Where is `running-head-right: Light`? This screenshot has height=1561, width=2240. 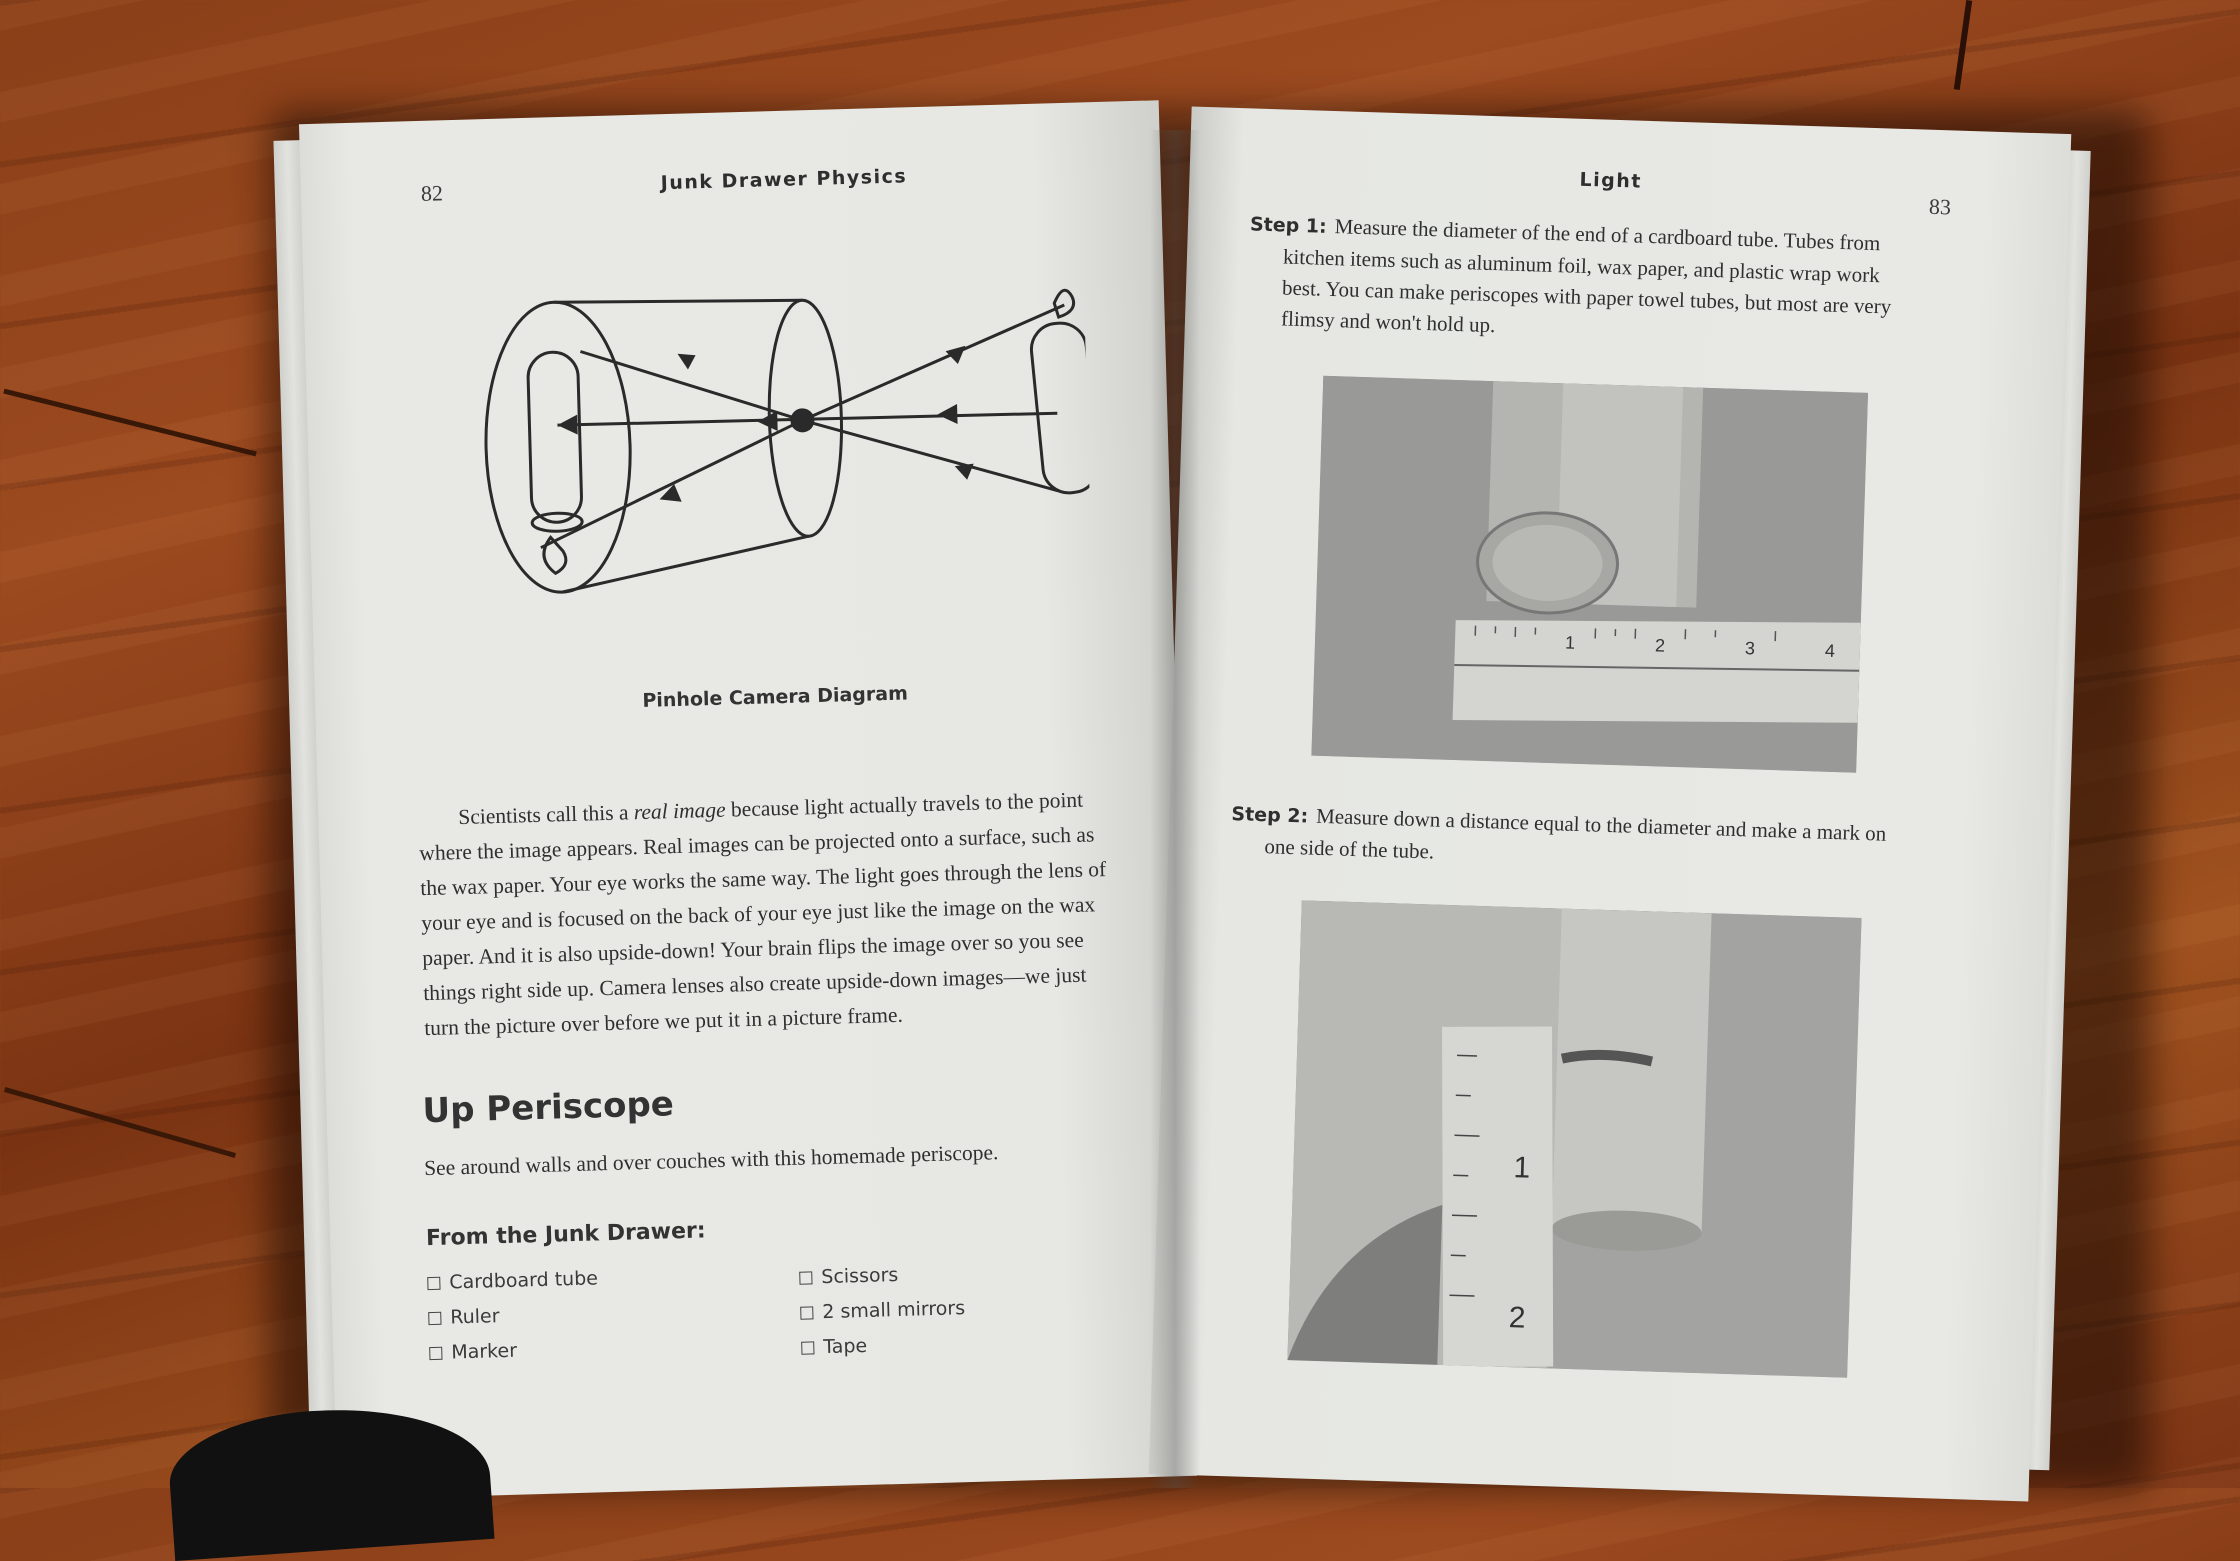
running-head-right: Light is located at coordinates (1610, 181).